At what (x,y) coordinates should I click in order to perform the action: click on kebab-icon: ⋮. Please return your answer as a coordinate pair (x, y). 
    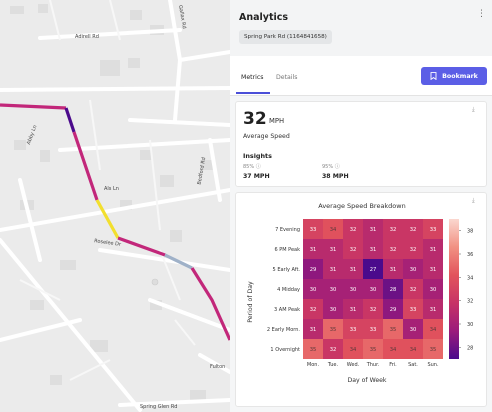
    Looking at the image, I should click on (481, 14).